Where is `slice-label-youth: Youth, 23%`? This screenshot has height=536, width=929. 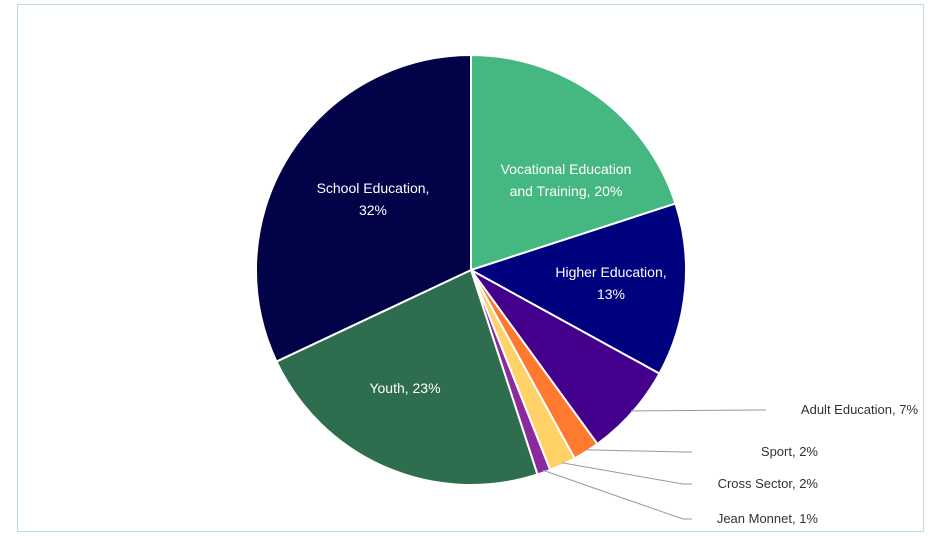 slice-label-youth: Youth, 23% is located at coordinates (404, 388).